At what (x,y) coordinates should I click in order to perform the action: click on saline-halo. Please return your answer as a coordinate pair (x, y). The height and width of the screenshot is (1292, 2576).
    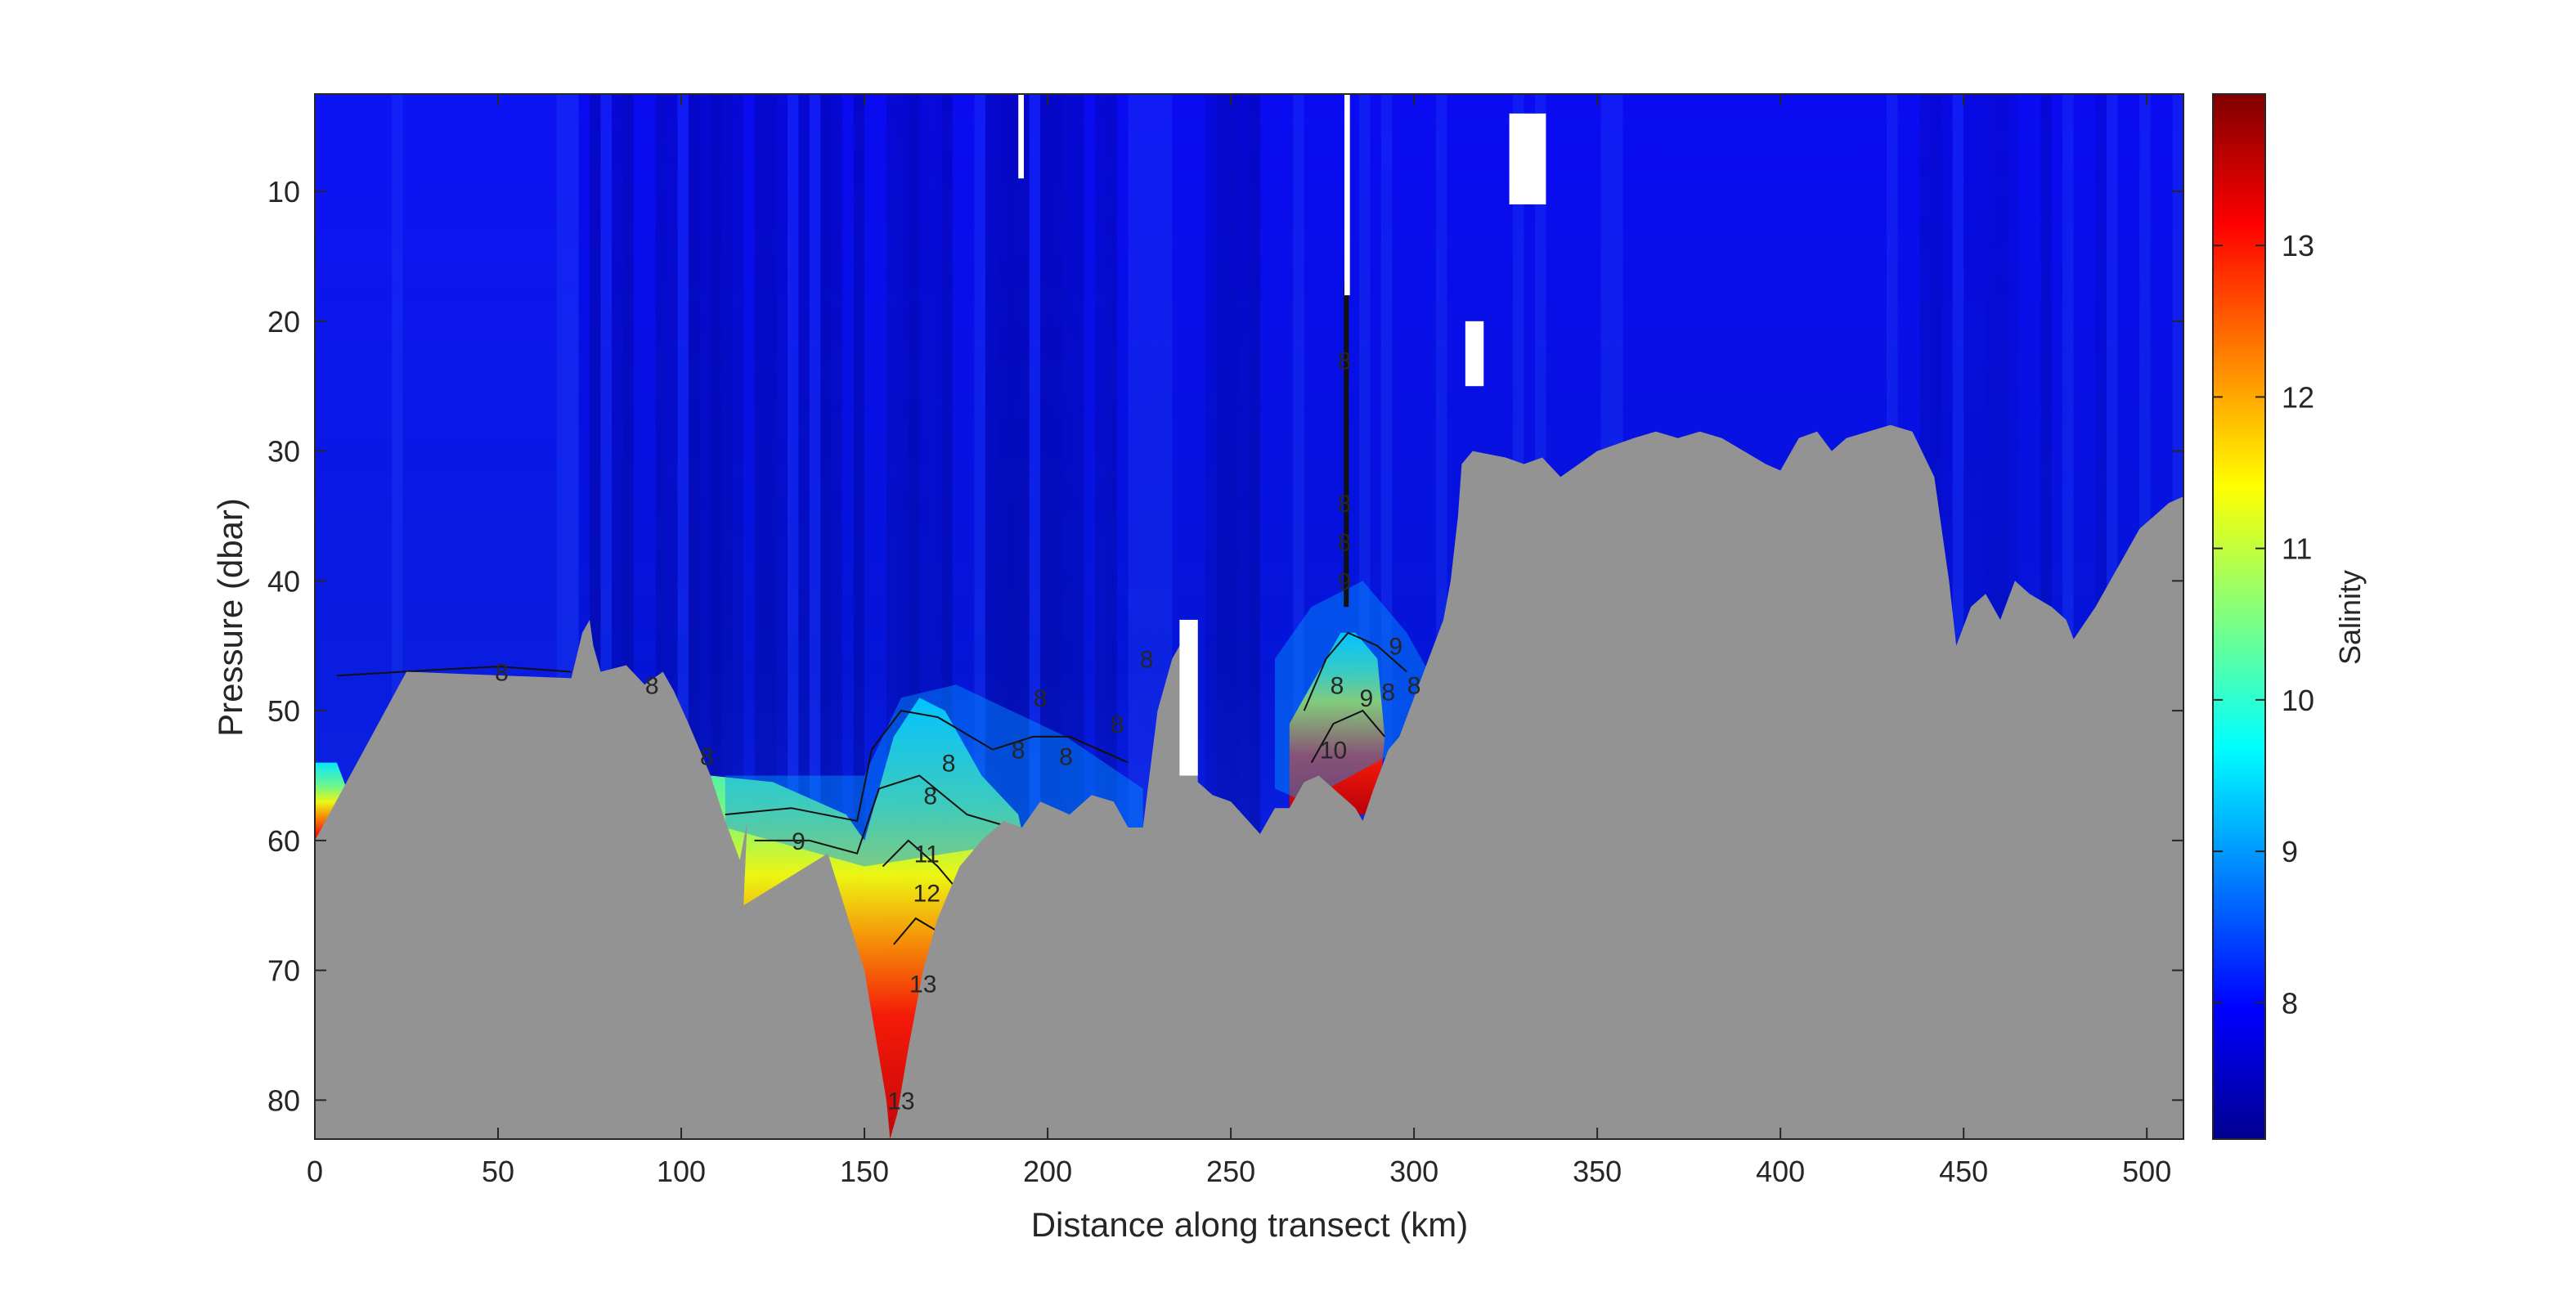
    Looking at the image, I should click on (1351, 691).